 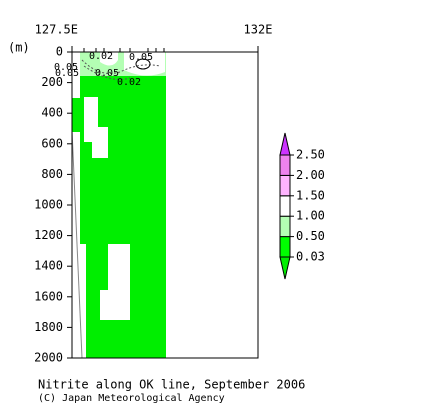 I want to click on y-tick-label: 1400, so click(x=48, y=266).